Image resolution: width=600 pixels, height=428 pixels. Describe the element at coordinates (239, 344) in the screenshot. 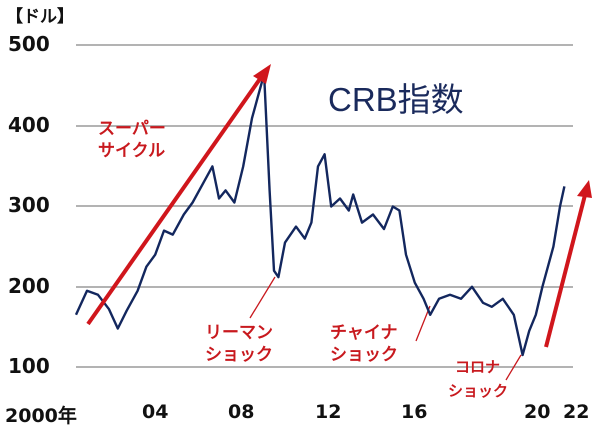

I see `annotation-lehman-shock: リーマン ショック` at that location.